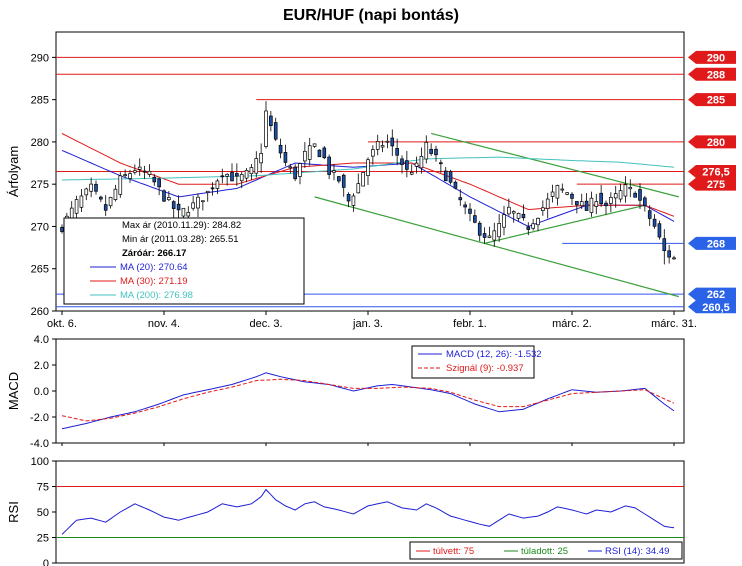 This screenshot has width=742, height=566. Describe the element at coordinates (156, 295) in the screenshot. I see `info-box-row: MA (200): 276.98` at that location.